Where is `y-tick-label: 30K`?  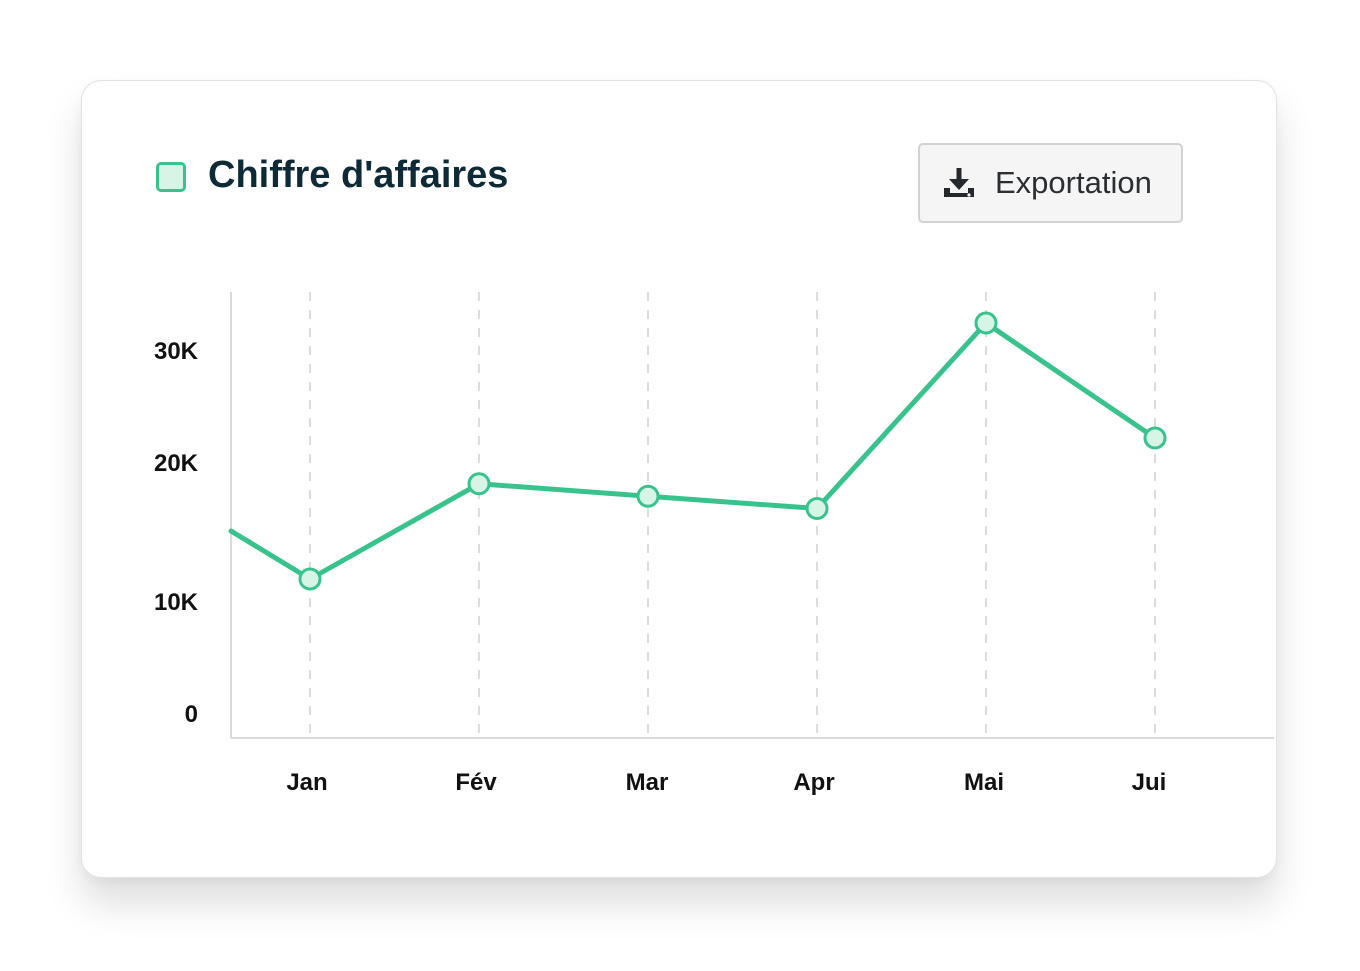 y-tick-label: 30K is located at coordinates (176, 351).